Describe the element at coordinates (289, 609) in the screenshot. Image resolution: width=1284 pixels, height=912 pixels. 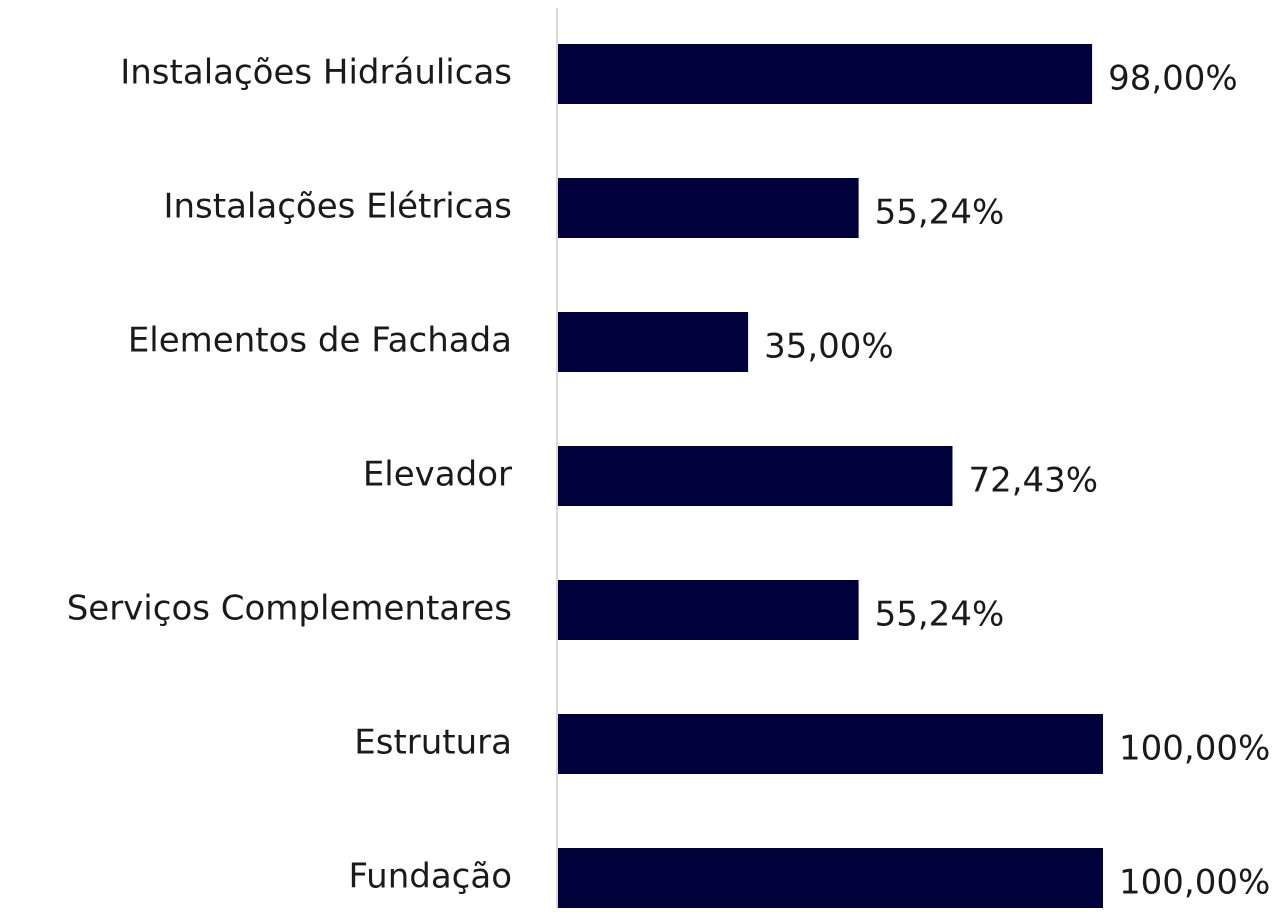
I see `category-label: Serviços Complementares` at that location.